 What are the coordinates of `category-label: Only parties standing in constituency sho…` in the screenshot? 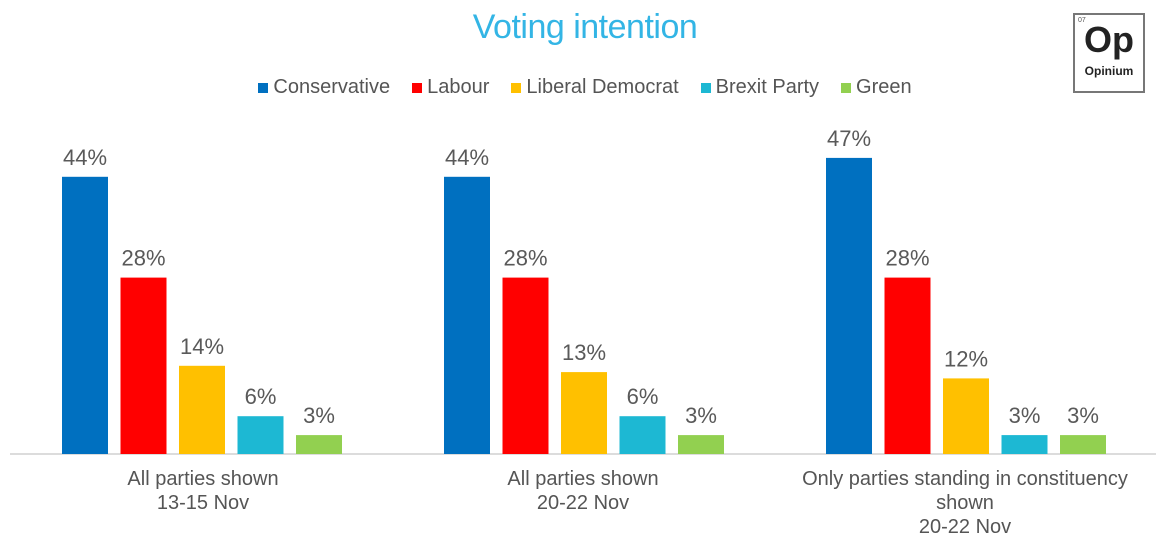 It's located at (965, 503).